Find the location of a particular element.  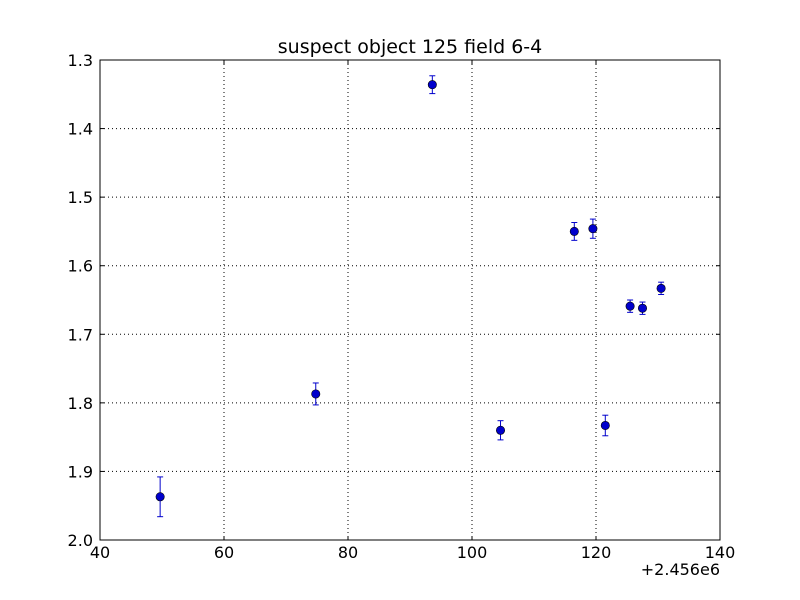

y-tick-label: 1.8 is located at coordinates (80, 403).